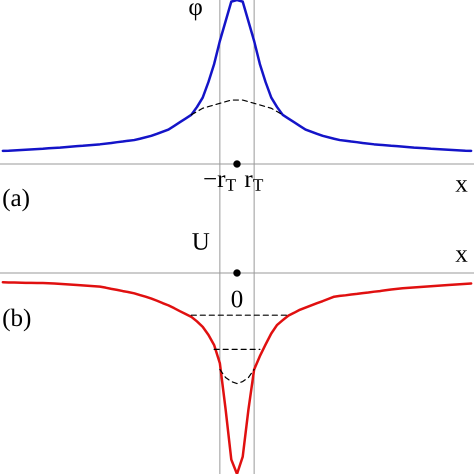 The width and height of the screenshot is (474, 474). What do you see at coordinates (254, 183) in the screenshot?
I see `x-tick-label: r$_{T}$` at bounding box center [254, 183].